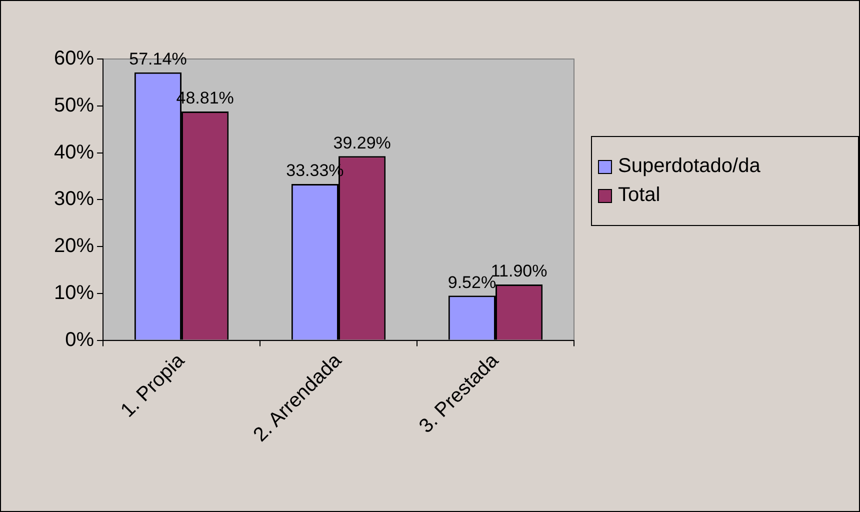 The height and width of the screenshot is (512, 860). Describe the element at coordinates (639, 195) in the screenshot. I see `legend-label: Total` at that location.